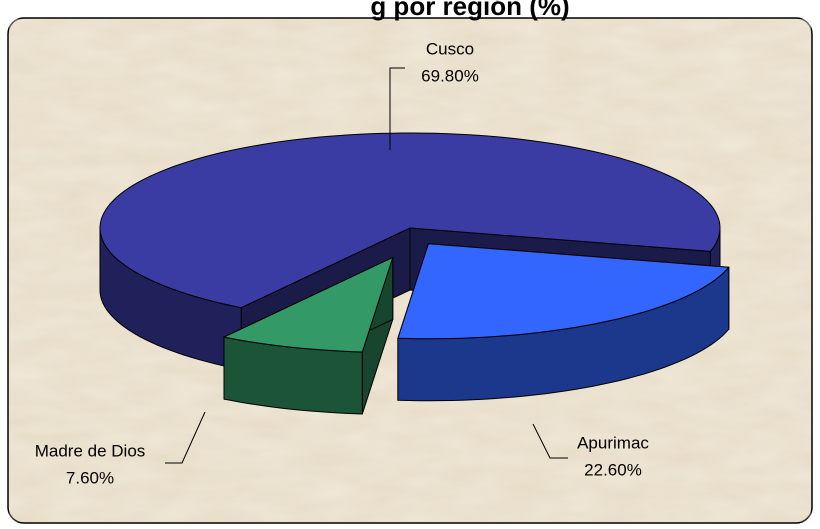 The width and height of the screenshot is (820, 529). I want to click on value-label: 7.60%, so click(90, 477).